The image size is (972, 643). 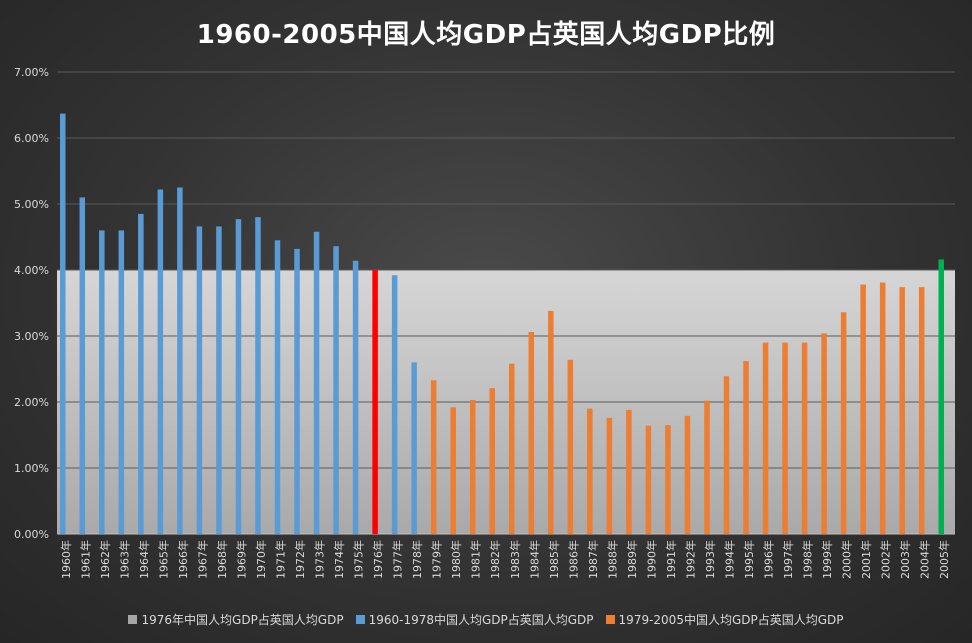 I want to click on x-tick-label: 1972年, so click(x=300, y=559).